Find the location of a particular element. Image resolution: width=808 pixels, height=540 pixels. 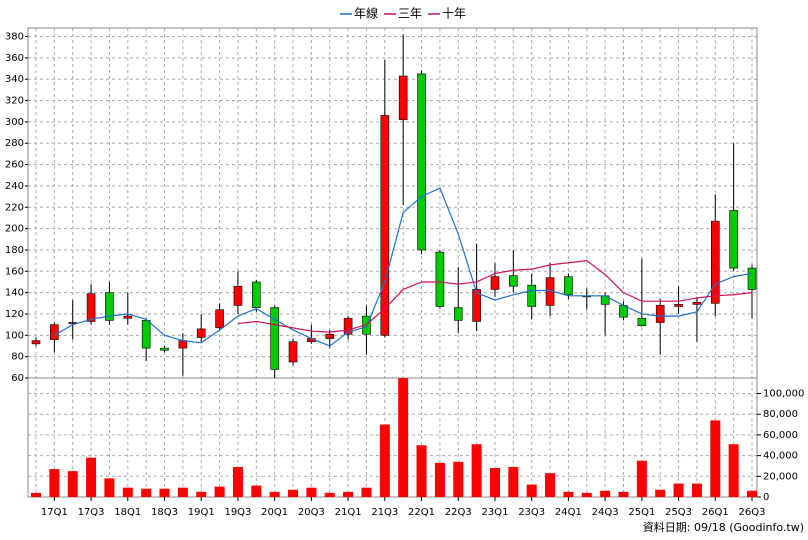

x-tick-label: 21Q1 is located at coordinates (348, 512).